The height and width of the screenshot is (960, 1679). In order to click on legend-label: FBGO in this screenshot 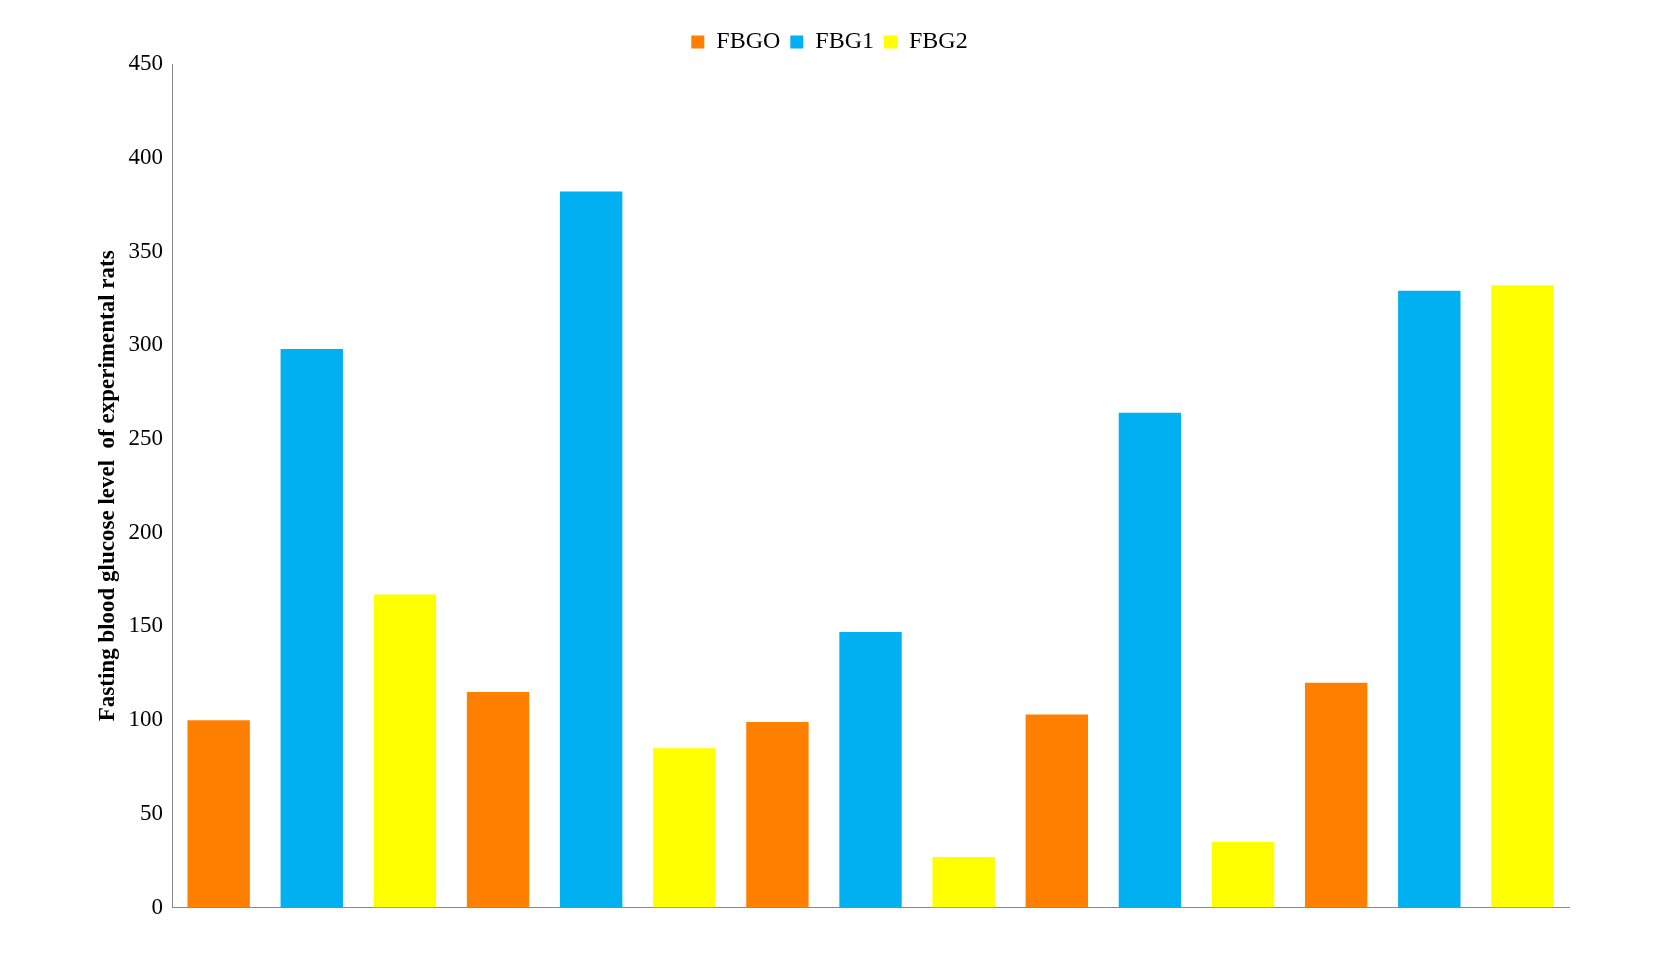, I will do `click(748, 40)`.